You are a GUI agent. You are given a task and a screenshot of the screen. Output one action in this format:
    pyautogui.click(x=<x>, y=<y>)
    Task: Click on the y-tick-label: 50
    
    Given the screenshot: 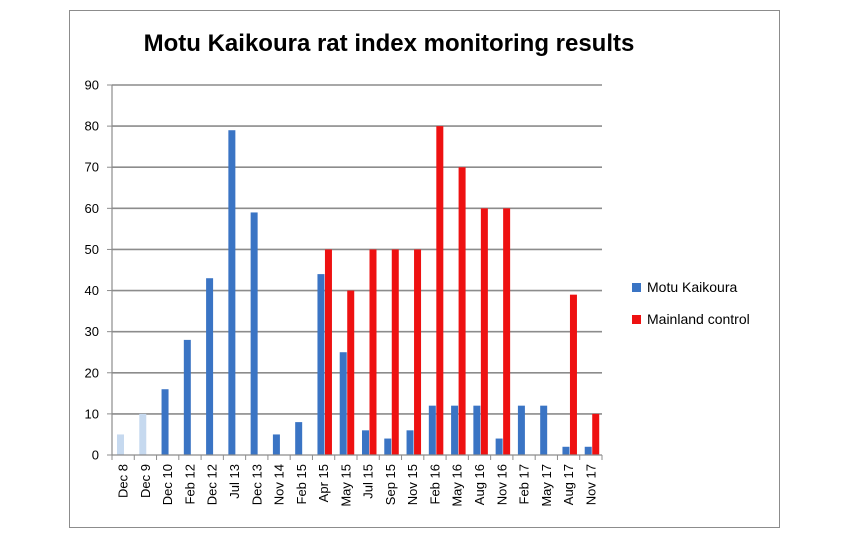 What is the action you would take?
    pyautogui.click(x=92, y=249)
    